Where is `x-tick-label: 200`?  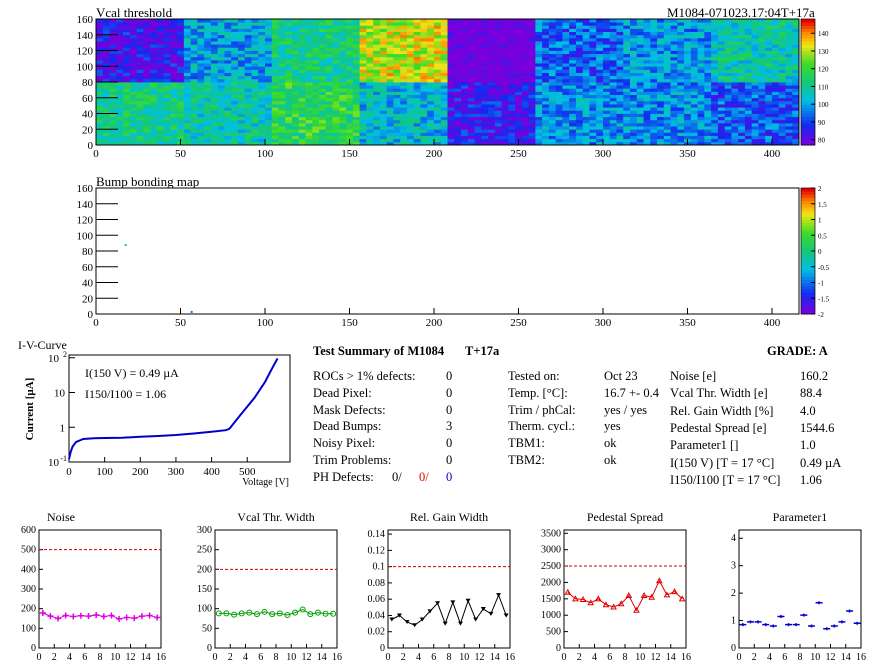
x-tick-label: 200 is located at coordinates (434, 154).